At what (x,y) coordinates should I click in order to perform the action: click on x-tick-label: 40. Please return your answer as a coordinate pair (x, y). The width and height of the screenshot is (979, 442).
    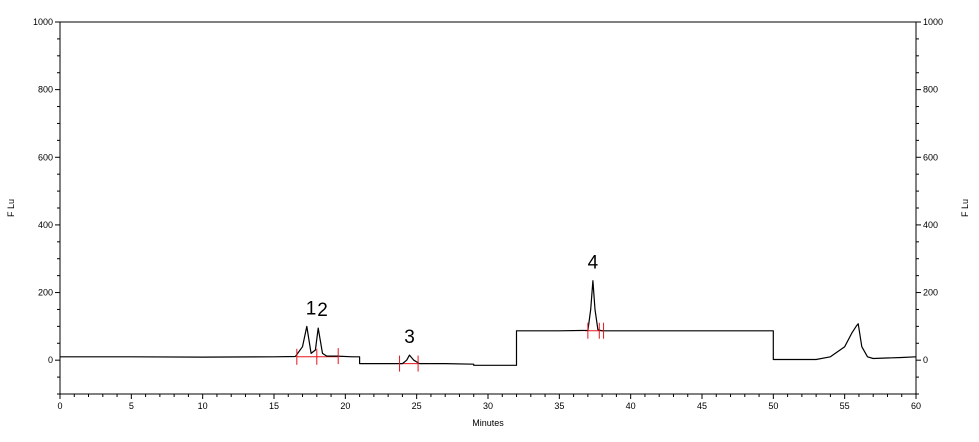
    Looking at the image, I should click on (631, 406).